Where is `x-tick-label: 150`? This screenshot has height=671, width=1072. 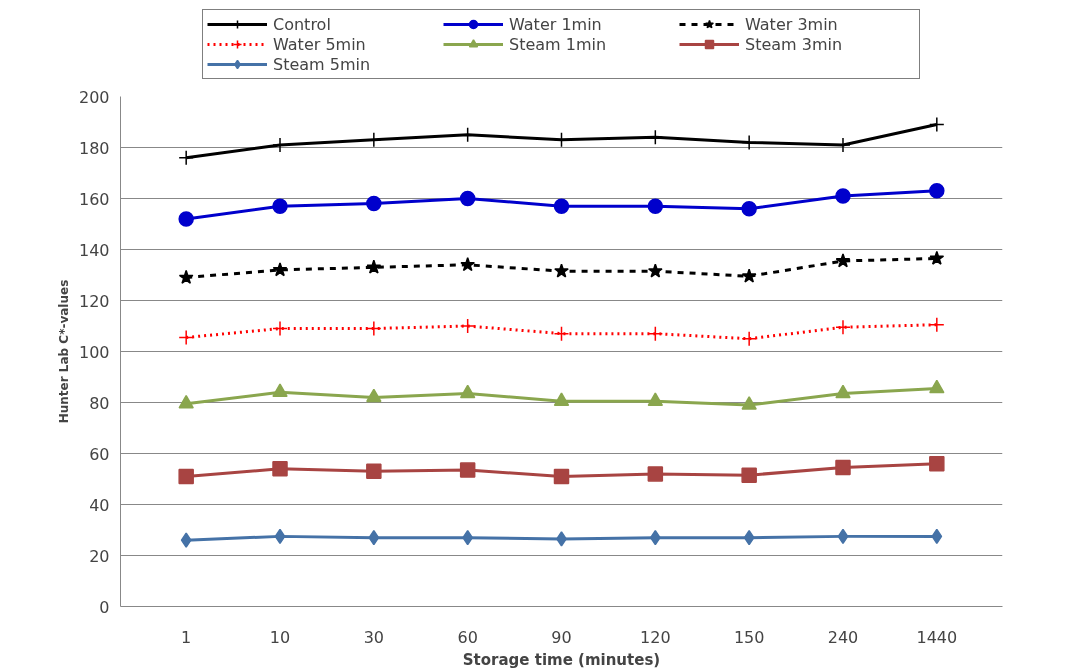 x-tick-label: 150 is located at coordinates (749, 637).